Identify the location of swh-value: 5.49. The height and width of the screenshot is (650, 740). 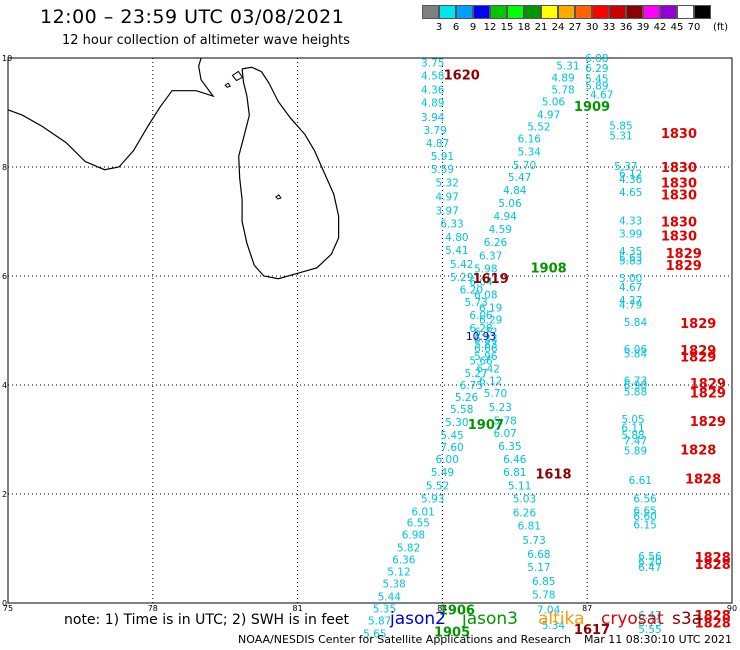
(442, 473).